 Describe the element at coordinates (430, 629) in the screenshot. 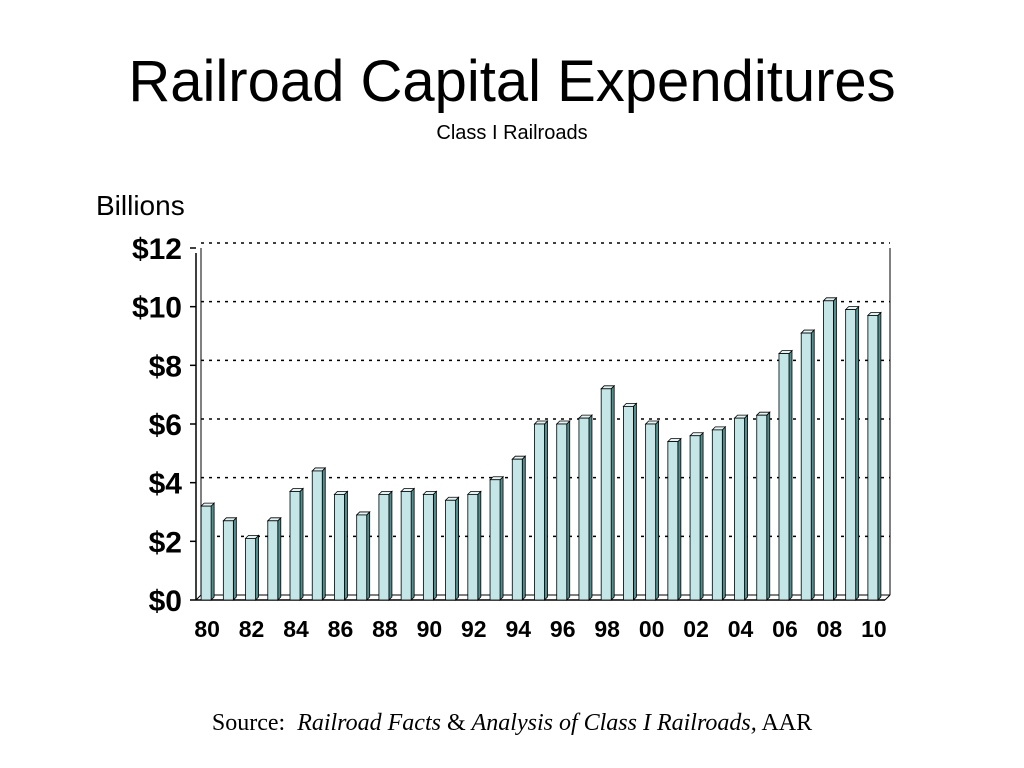

I see `x-tick-label: 90` at that location.